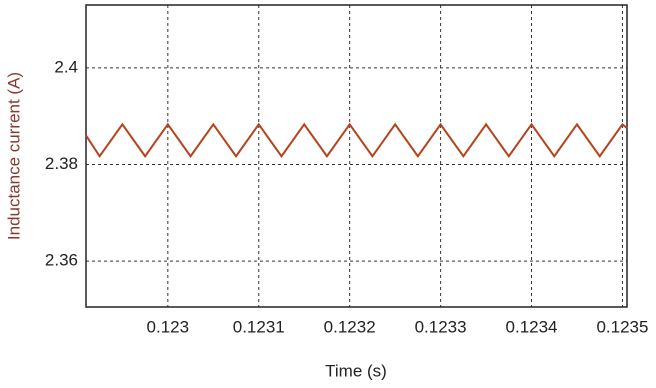 This screenshot has height=388, width=656. I want to click on y-tick-label: 2.38, so click(61, 163).